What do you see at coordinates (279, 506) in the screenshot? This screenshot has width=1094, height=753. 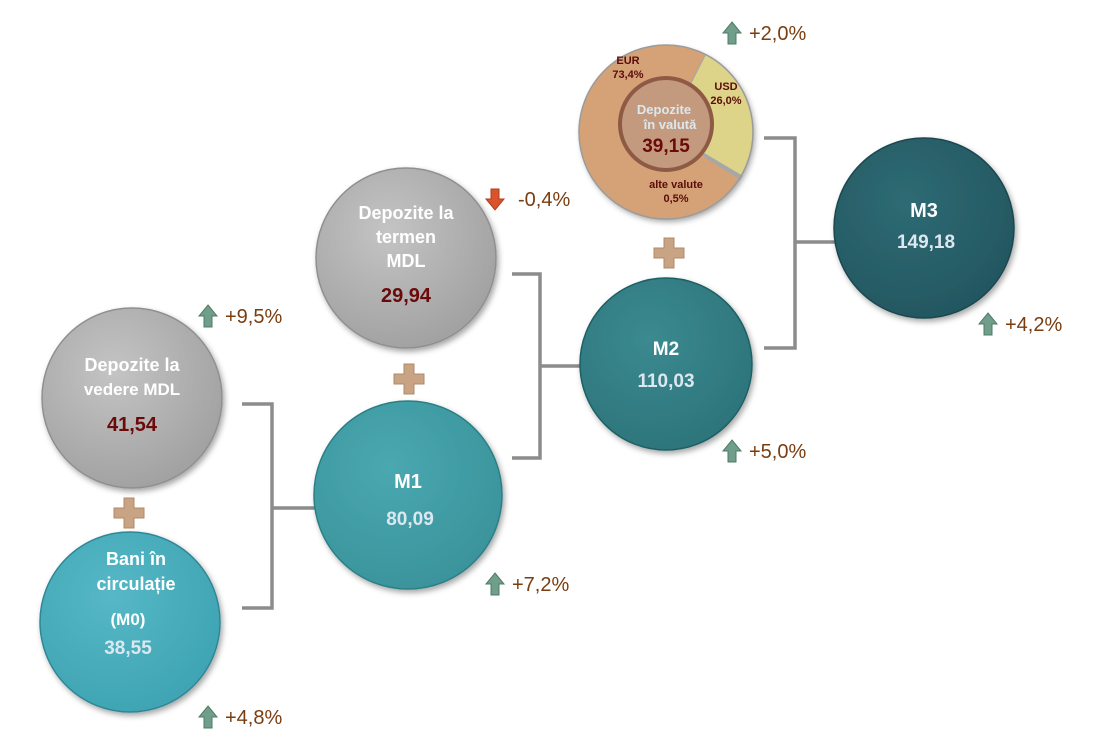 I see `bracket-m0-vedere-to-m1` at bounding box center [279, 506].